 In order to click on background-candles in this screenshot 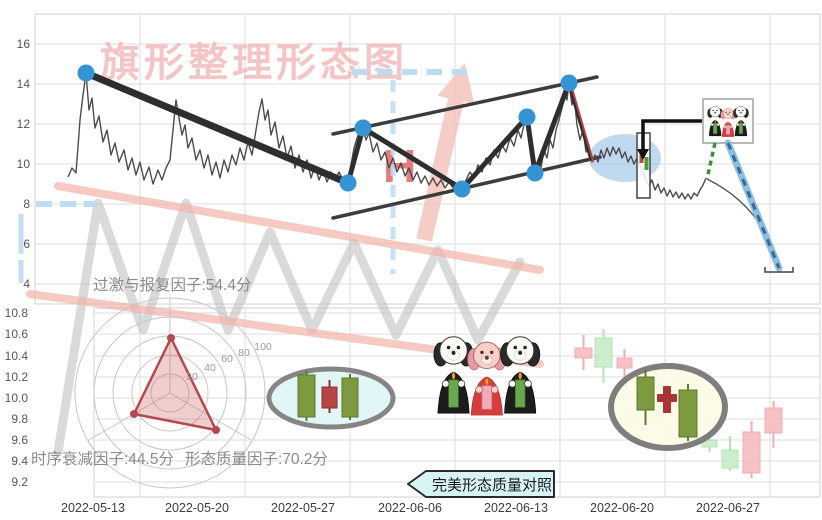, I will do `click(678, 403)`.